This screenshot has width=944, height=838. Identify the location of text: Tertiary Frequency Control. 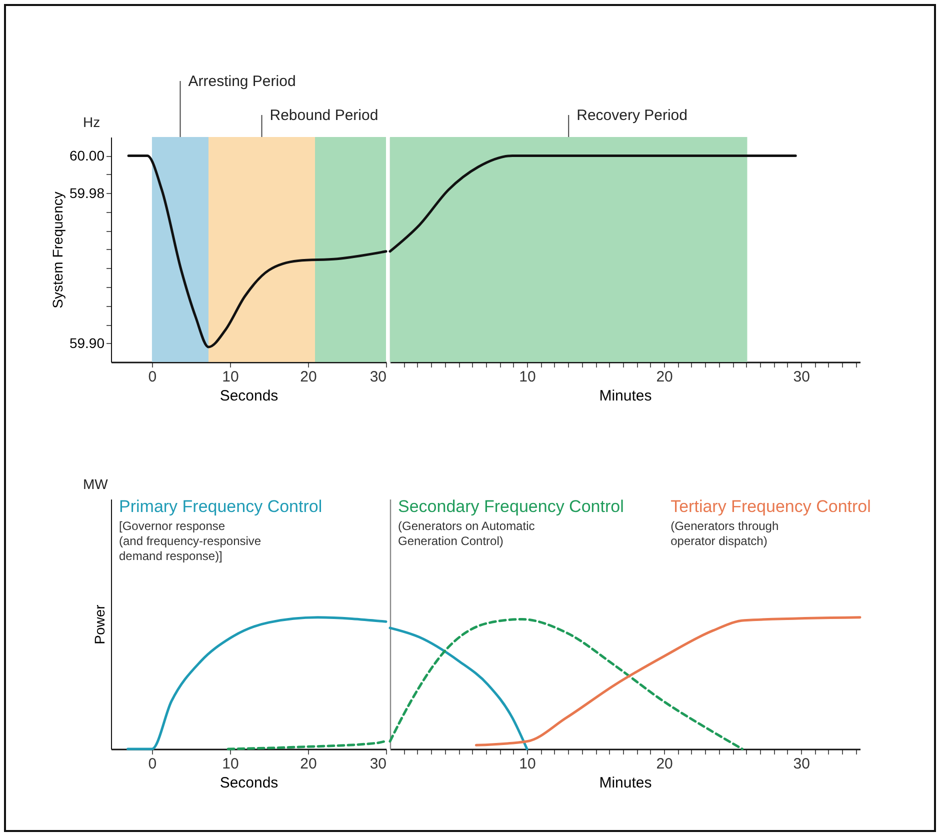
(770, 506).